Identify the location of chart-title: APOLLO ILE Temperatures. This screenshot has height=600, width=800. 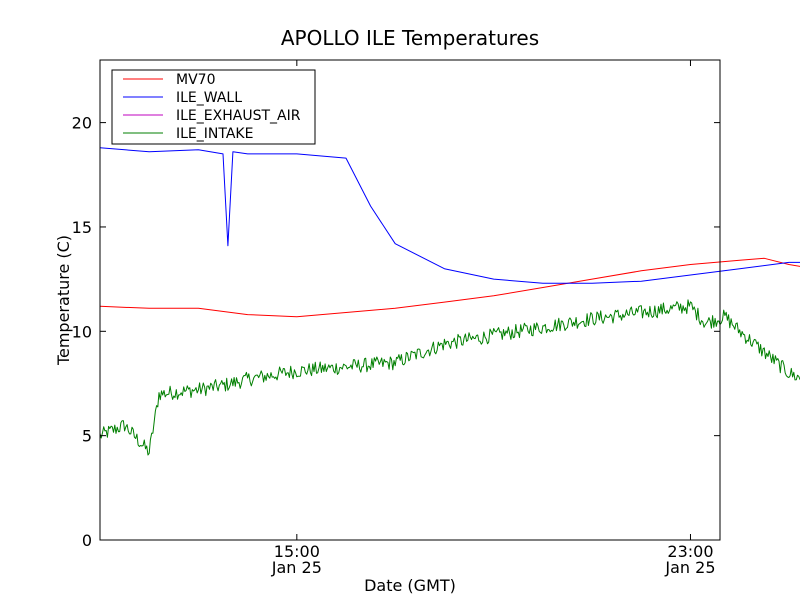
(410, 38).